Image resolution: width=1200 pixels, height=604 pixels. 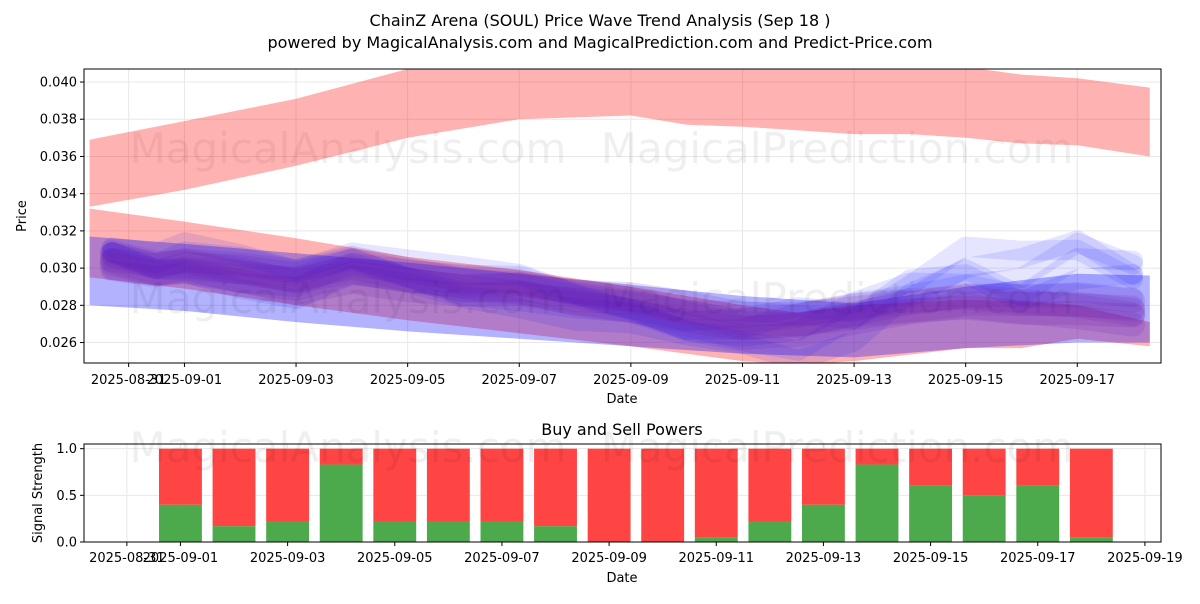 What do you see at coordinates (185, 380) in the screenshot?
I see `price-x-tick-label: 2025-09-01` at bounding box center [185, 380].